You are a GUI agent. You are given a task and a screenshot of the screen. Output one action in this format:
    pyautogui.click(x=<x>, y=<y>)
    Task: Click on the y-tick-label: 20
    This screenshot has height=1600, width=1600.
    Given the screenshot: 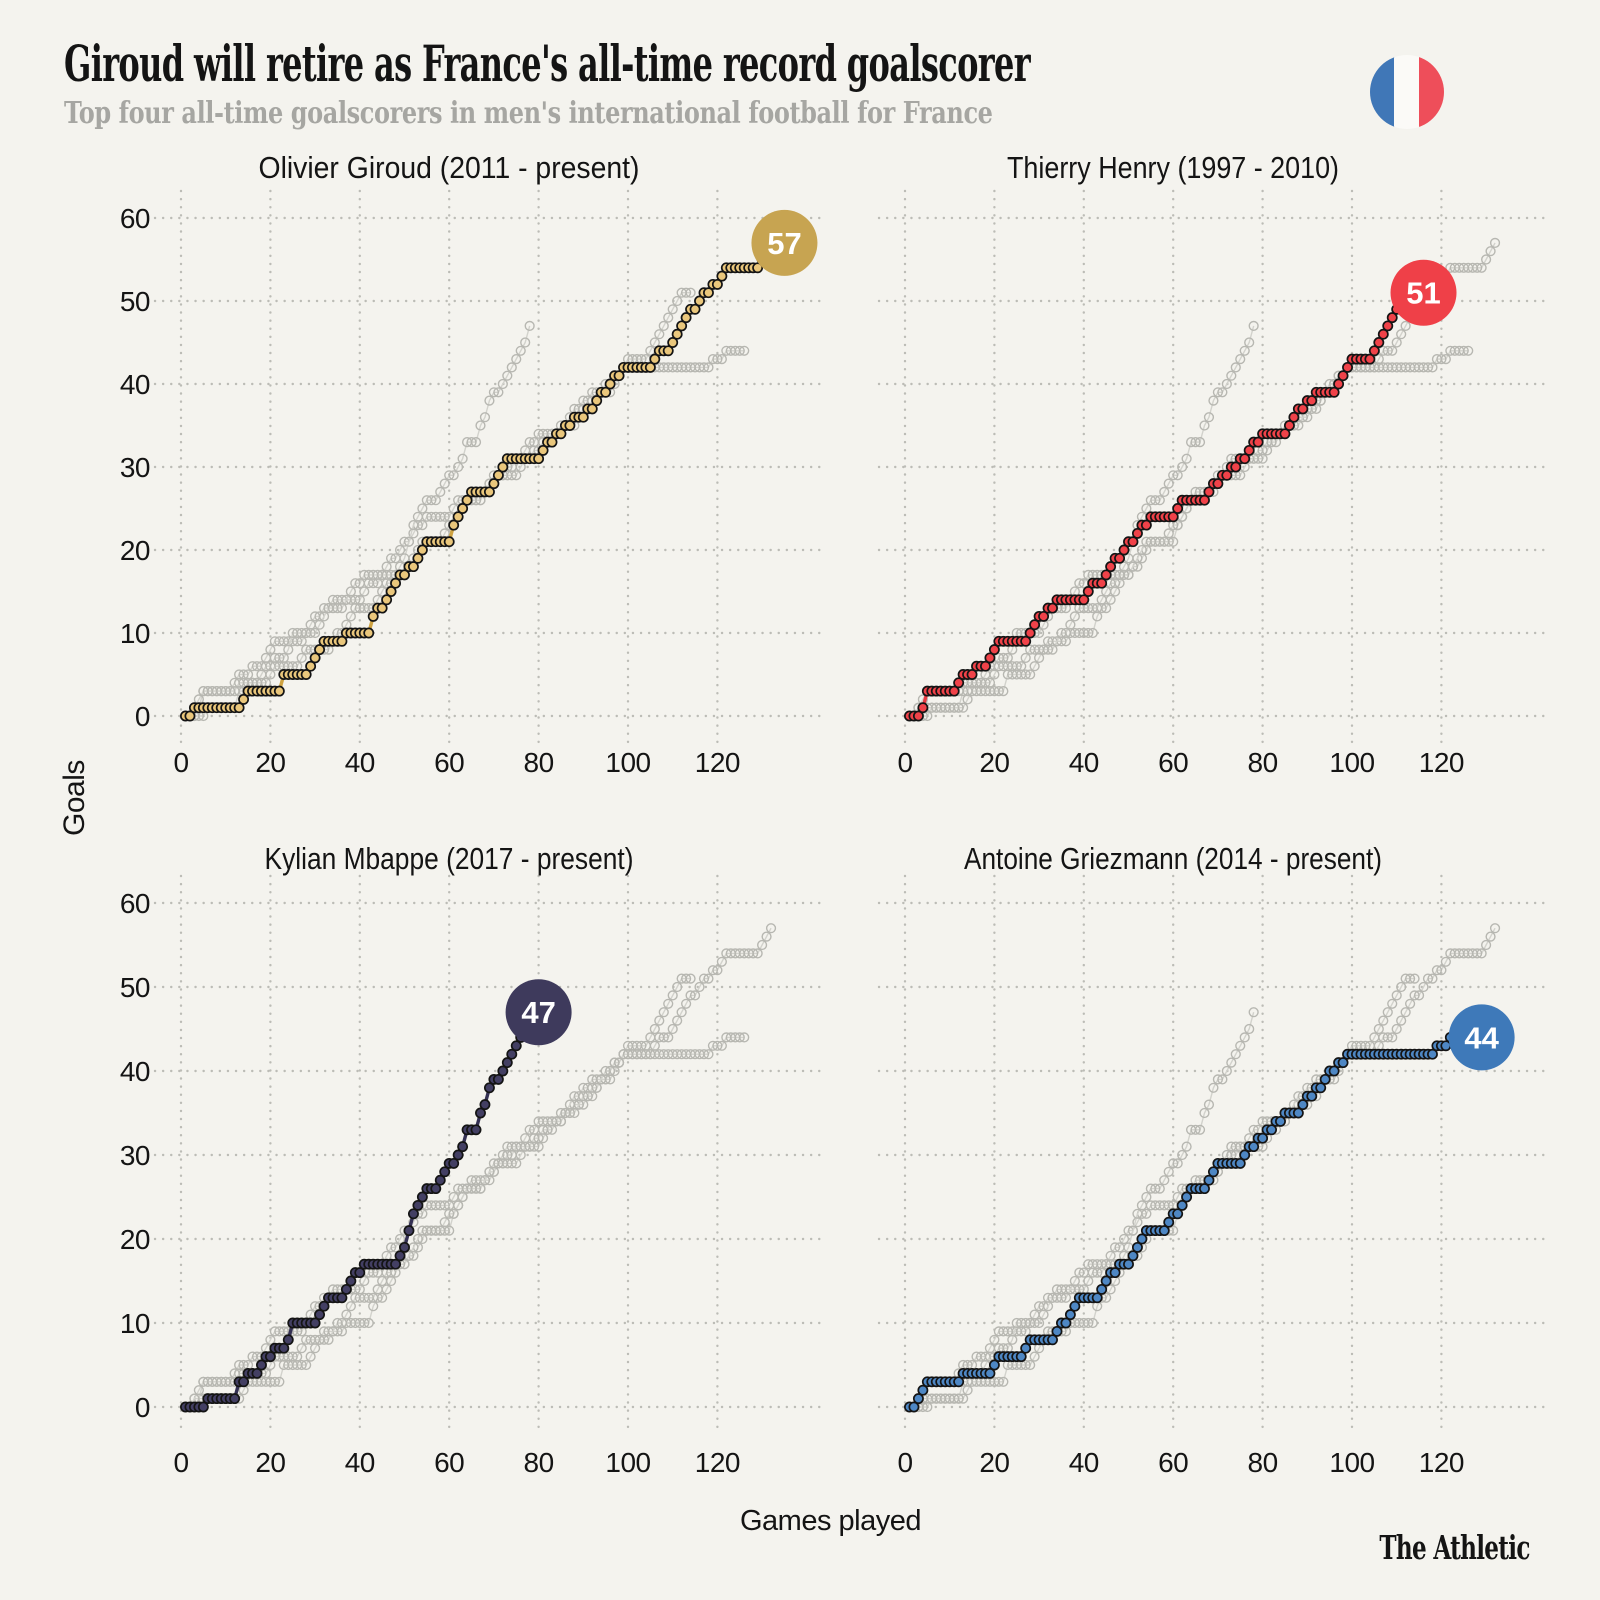 What is the action you would take?
    pyautogui.click(x=135, y=1239)
    